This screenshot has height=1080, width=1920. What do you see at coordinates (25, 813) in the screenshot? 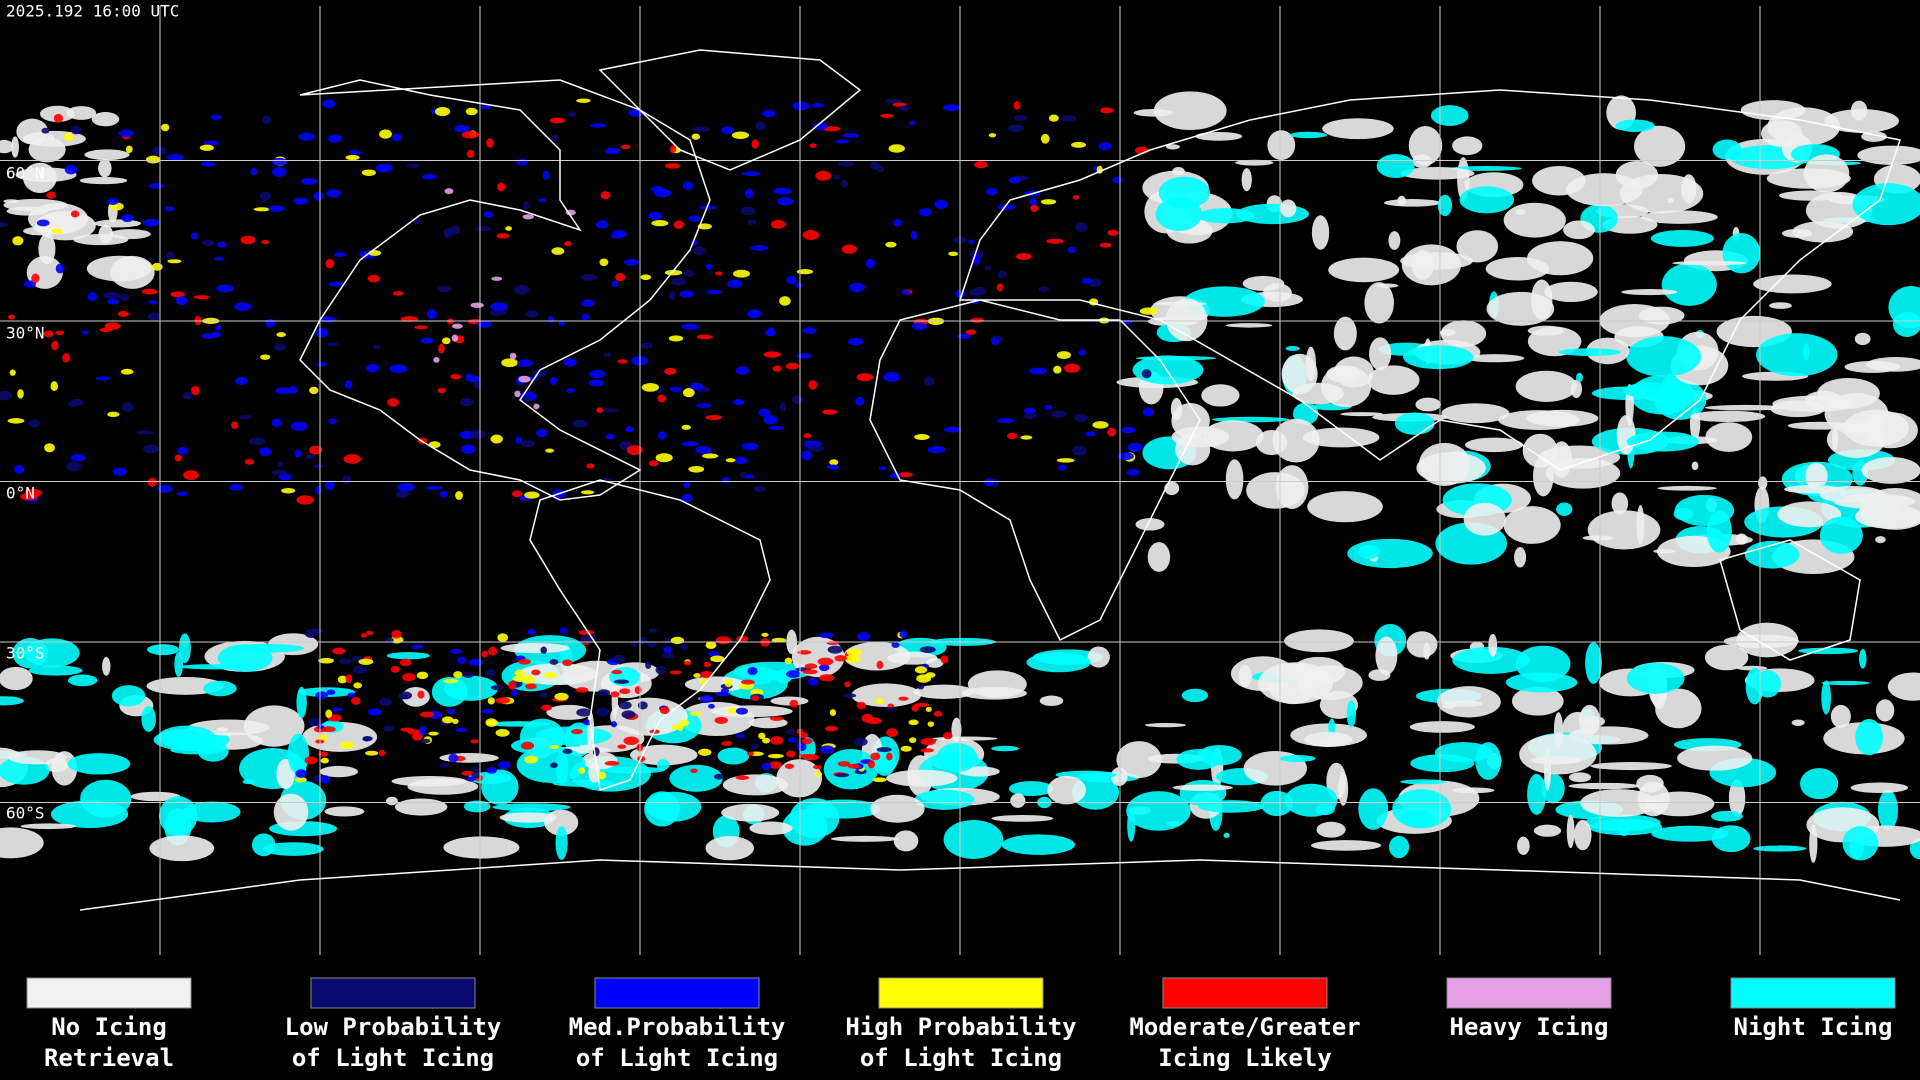
I see `latitude-label: 60°S` at bounding box center [25, 813].